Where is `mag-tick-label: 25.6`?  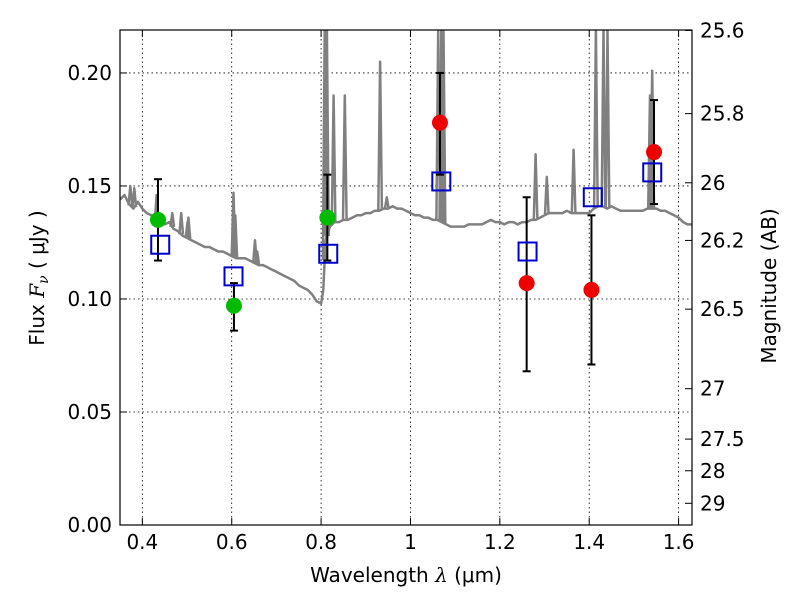 mag-tick-label: 25.6 is located at coordinates (722, 30).